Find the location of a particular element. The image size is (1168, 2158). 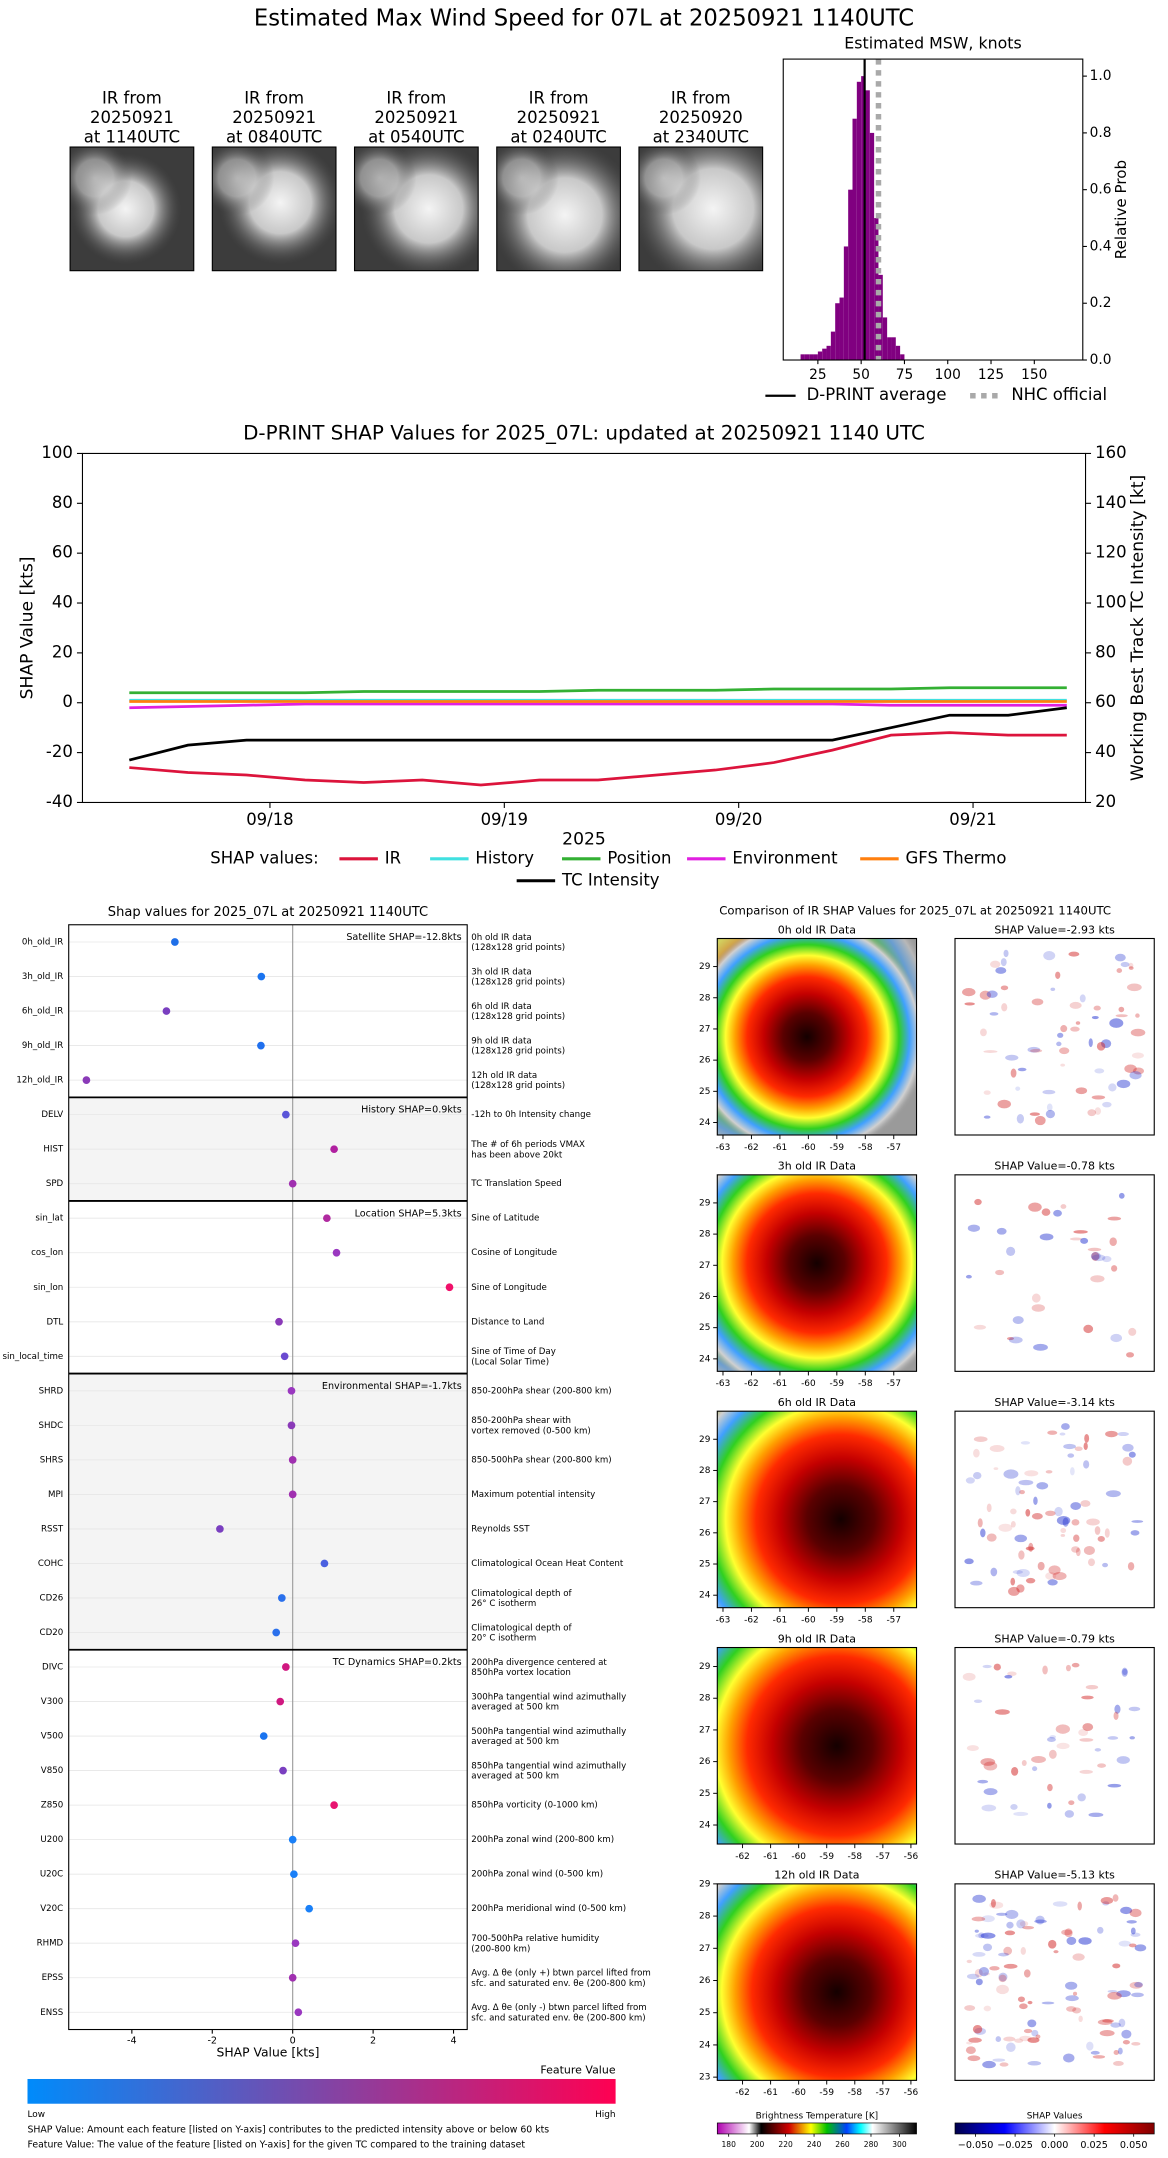

colorbar-title: Brightness Temperature [K] is located at coordinates (817, 2117).